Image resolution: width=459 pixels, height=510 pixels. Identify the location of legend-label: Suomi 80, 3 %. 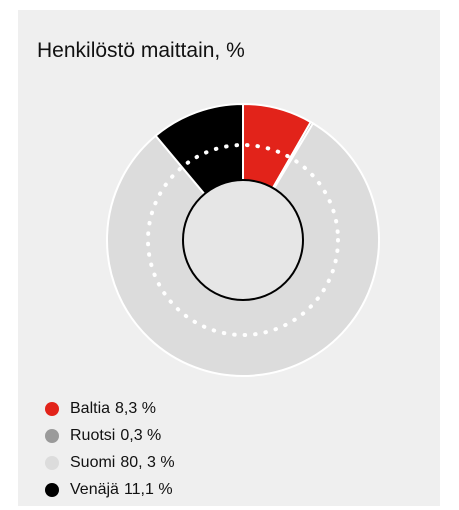
(122, 462).